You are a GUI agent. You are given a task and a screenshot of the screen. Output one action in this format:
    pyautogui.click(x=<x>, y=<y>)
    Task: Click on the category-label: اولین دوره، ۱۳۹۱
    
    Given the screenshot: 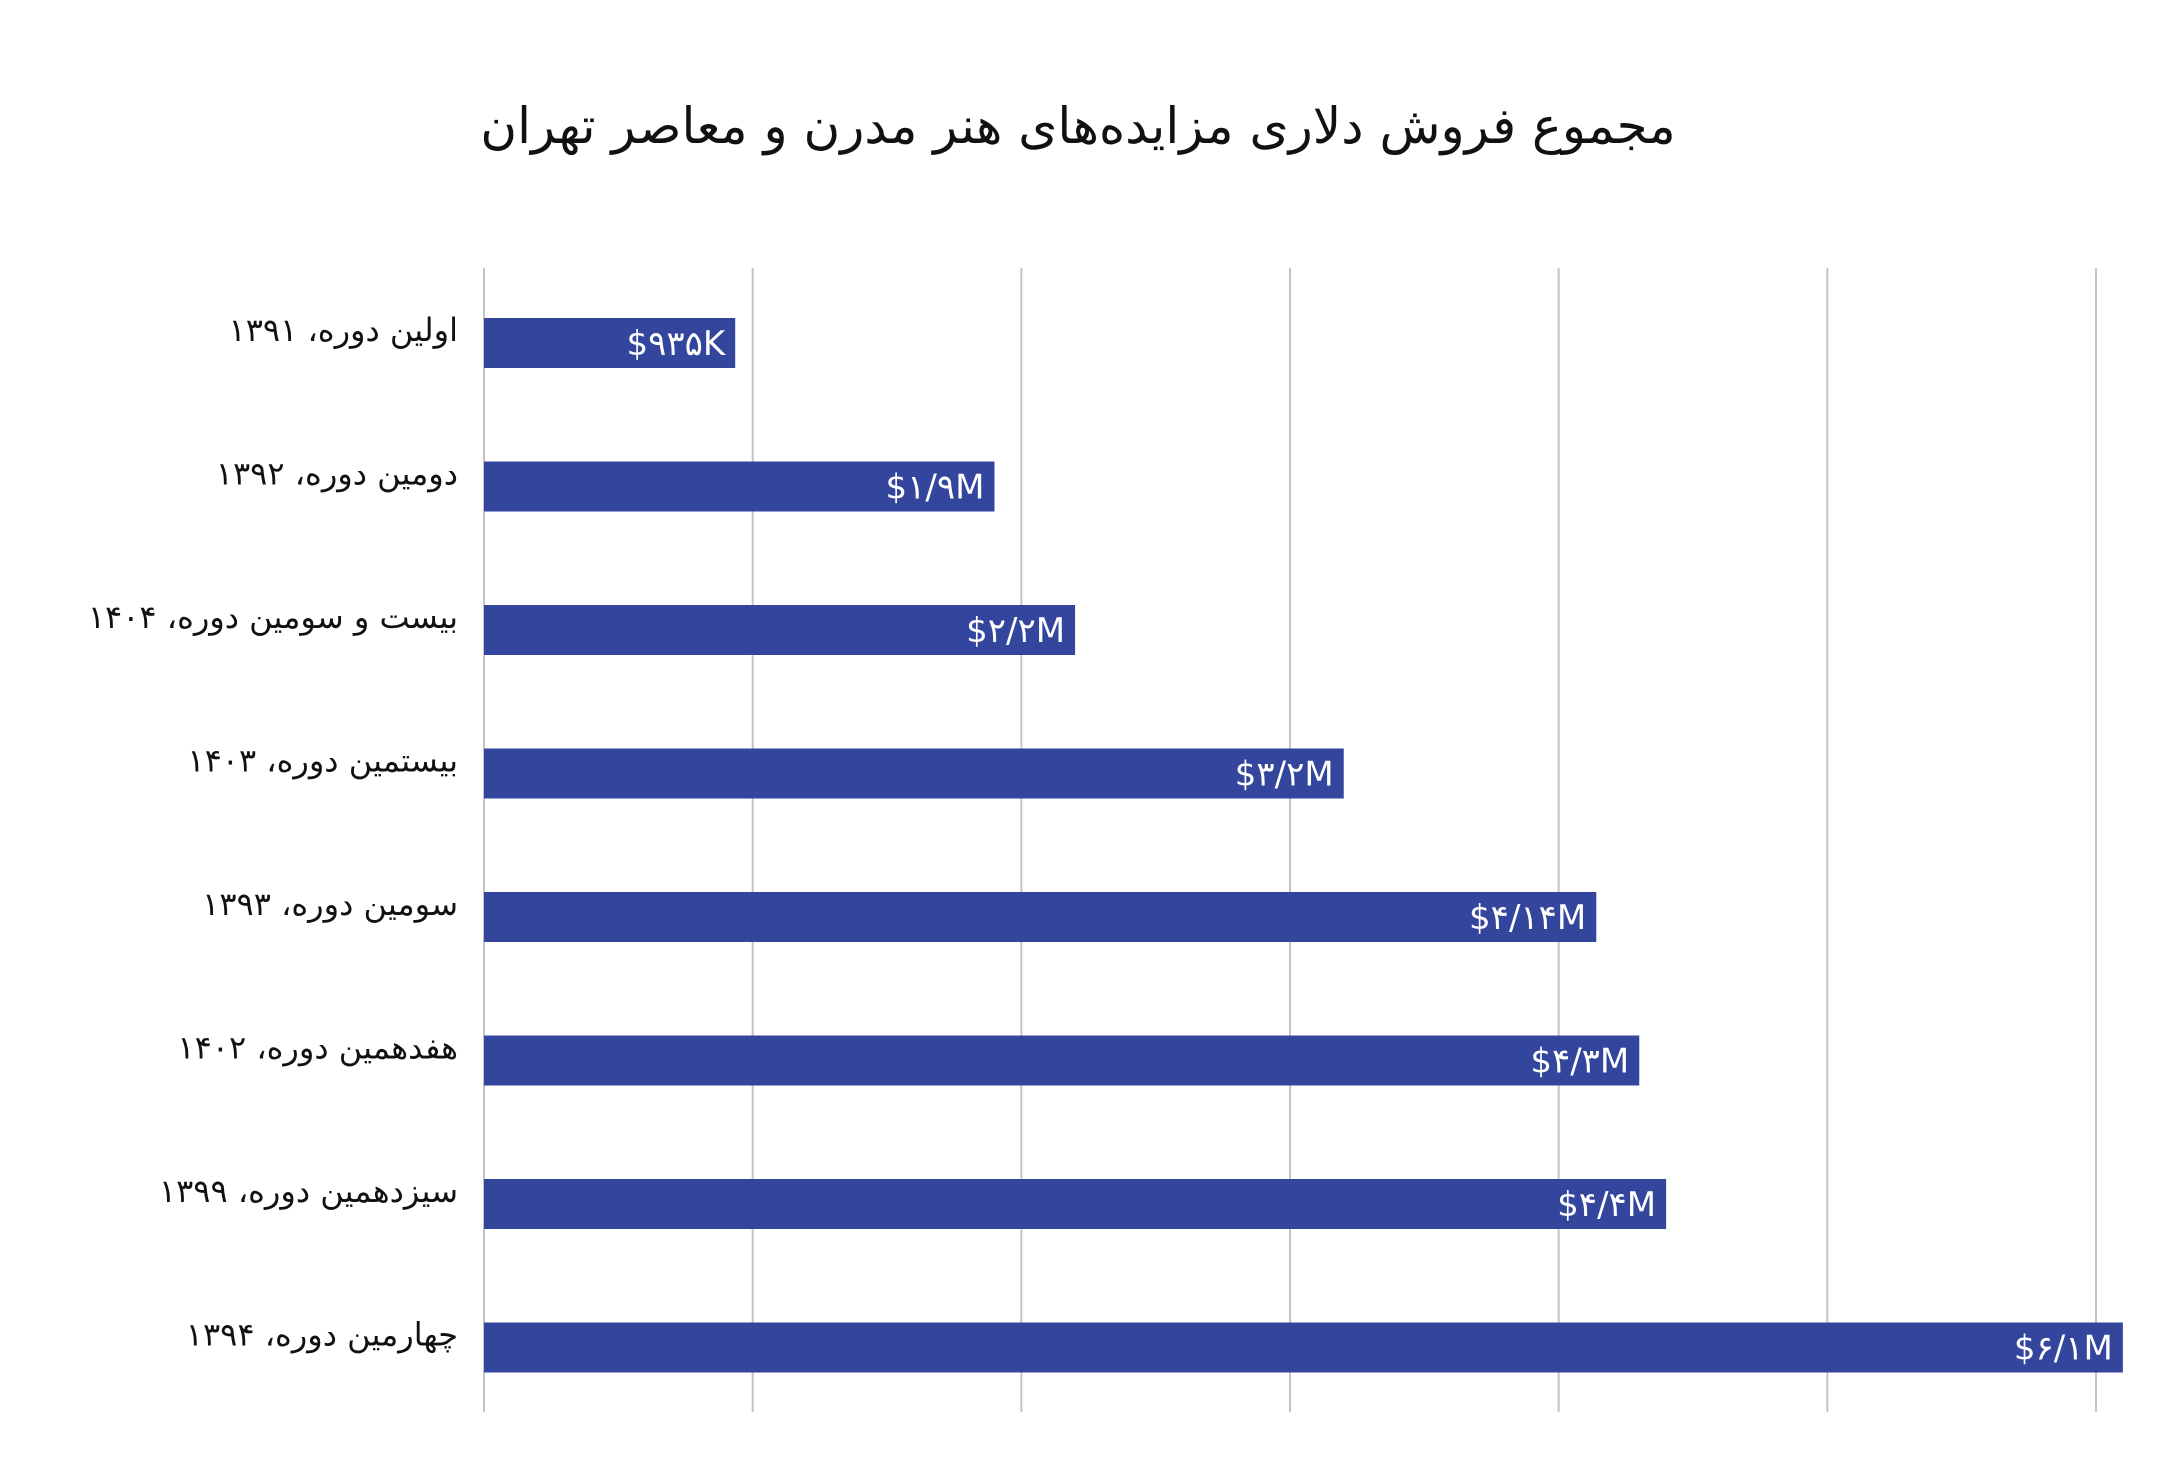 What is the action you would take?
    pyautogui.click(x=343, y=330)
    